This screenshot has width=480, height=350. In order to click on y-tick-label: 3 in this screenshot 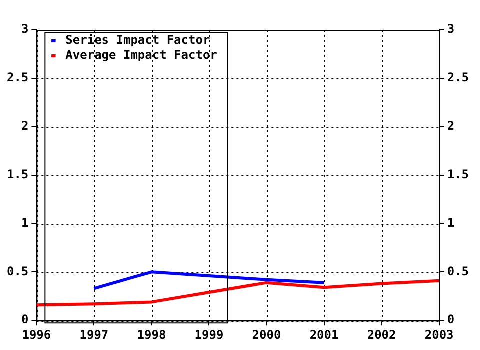, I will do `click(25, 29)`.